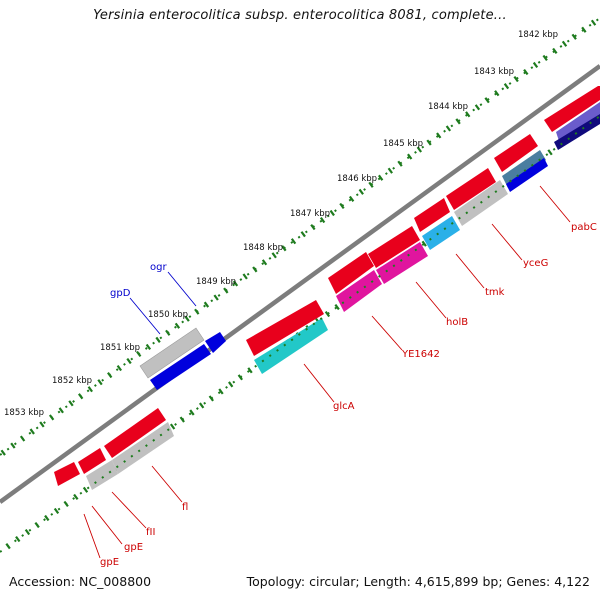 The height and width of the screenshot is (600, 600). I want to click on gene-fII, so click(92, 461).